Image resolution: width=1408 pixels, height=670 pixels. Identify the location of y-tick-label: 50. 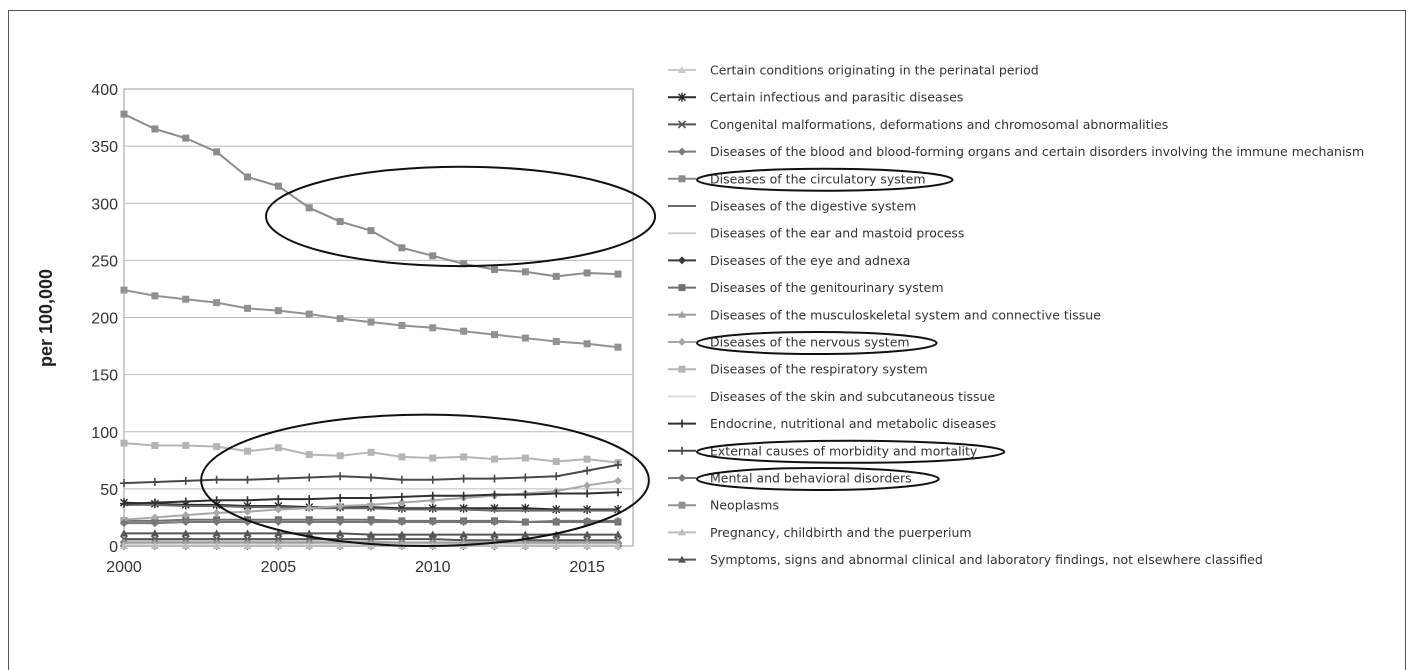
(109, 490).